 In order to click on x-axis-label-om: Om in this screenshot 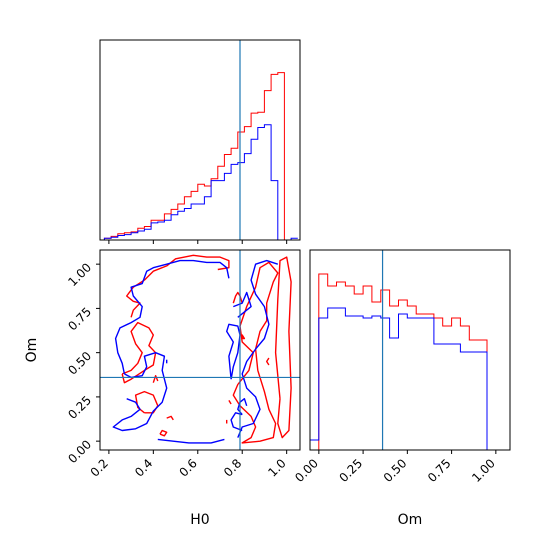, I will do `click(410, 520)`.